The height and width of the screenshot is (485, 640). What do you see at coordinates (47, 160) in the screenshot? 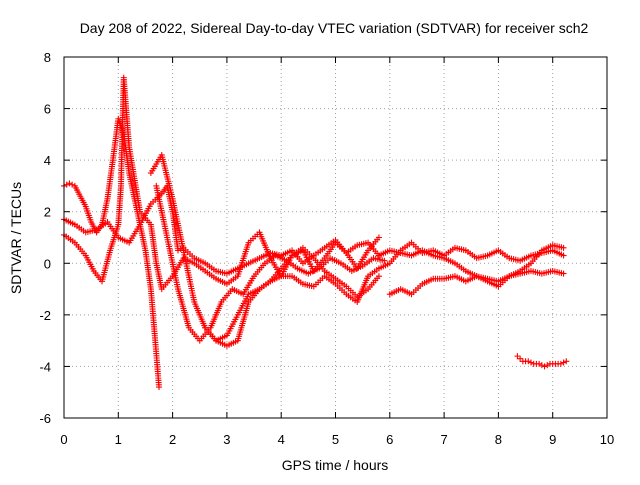
I see `y-tick-label: 4` at bounding box center [47, 160].